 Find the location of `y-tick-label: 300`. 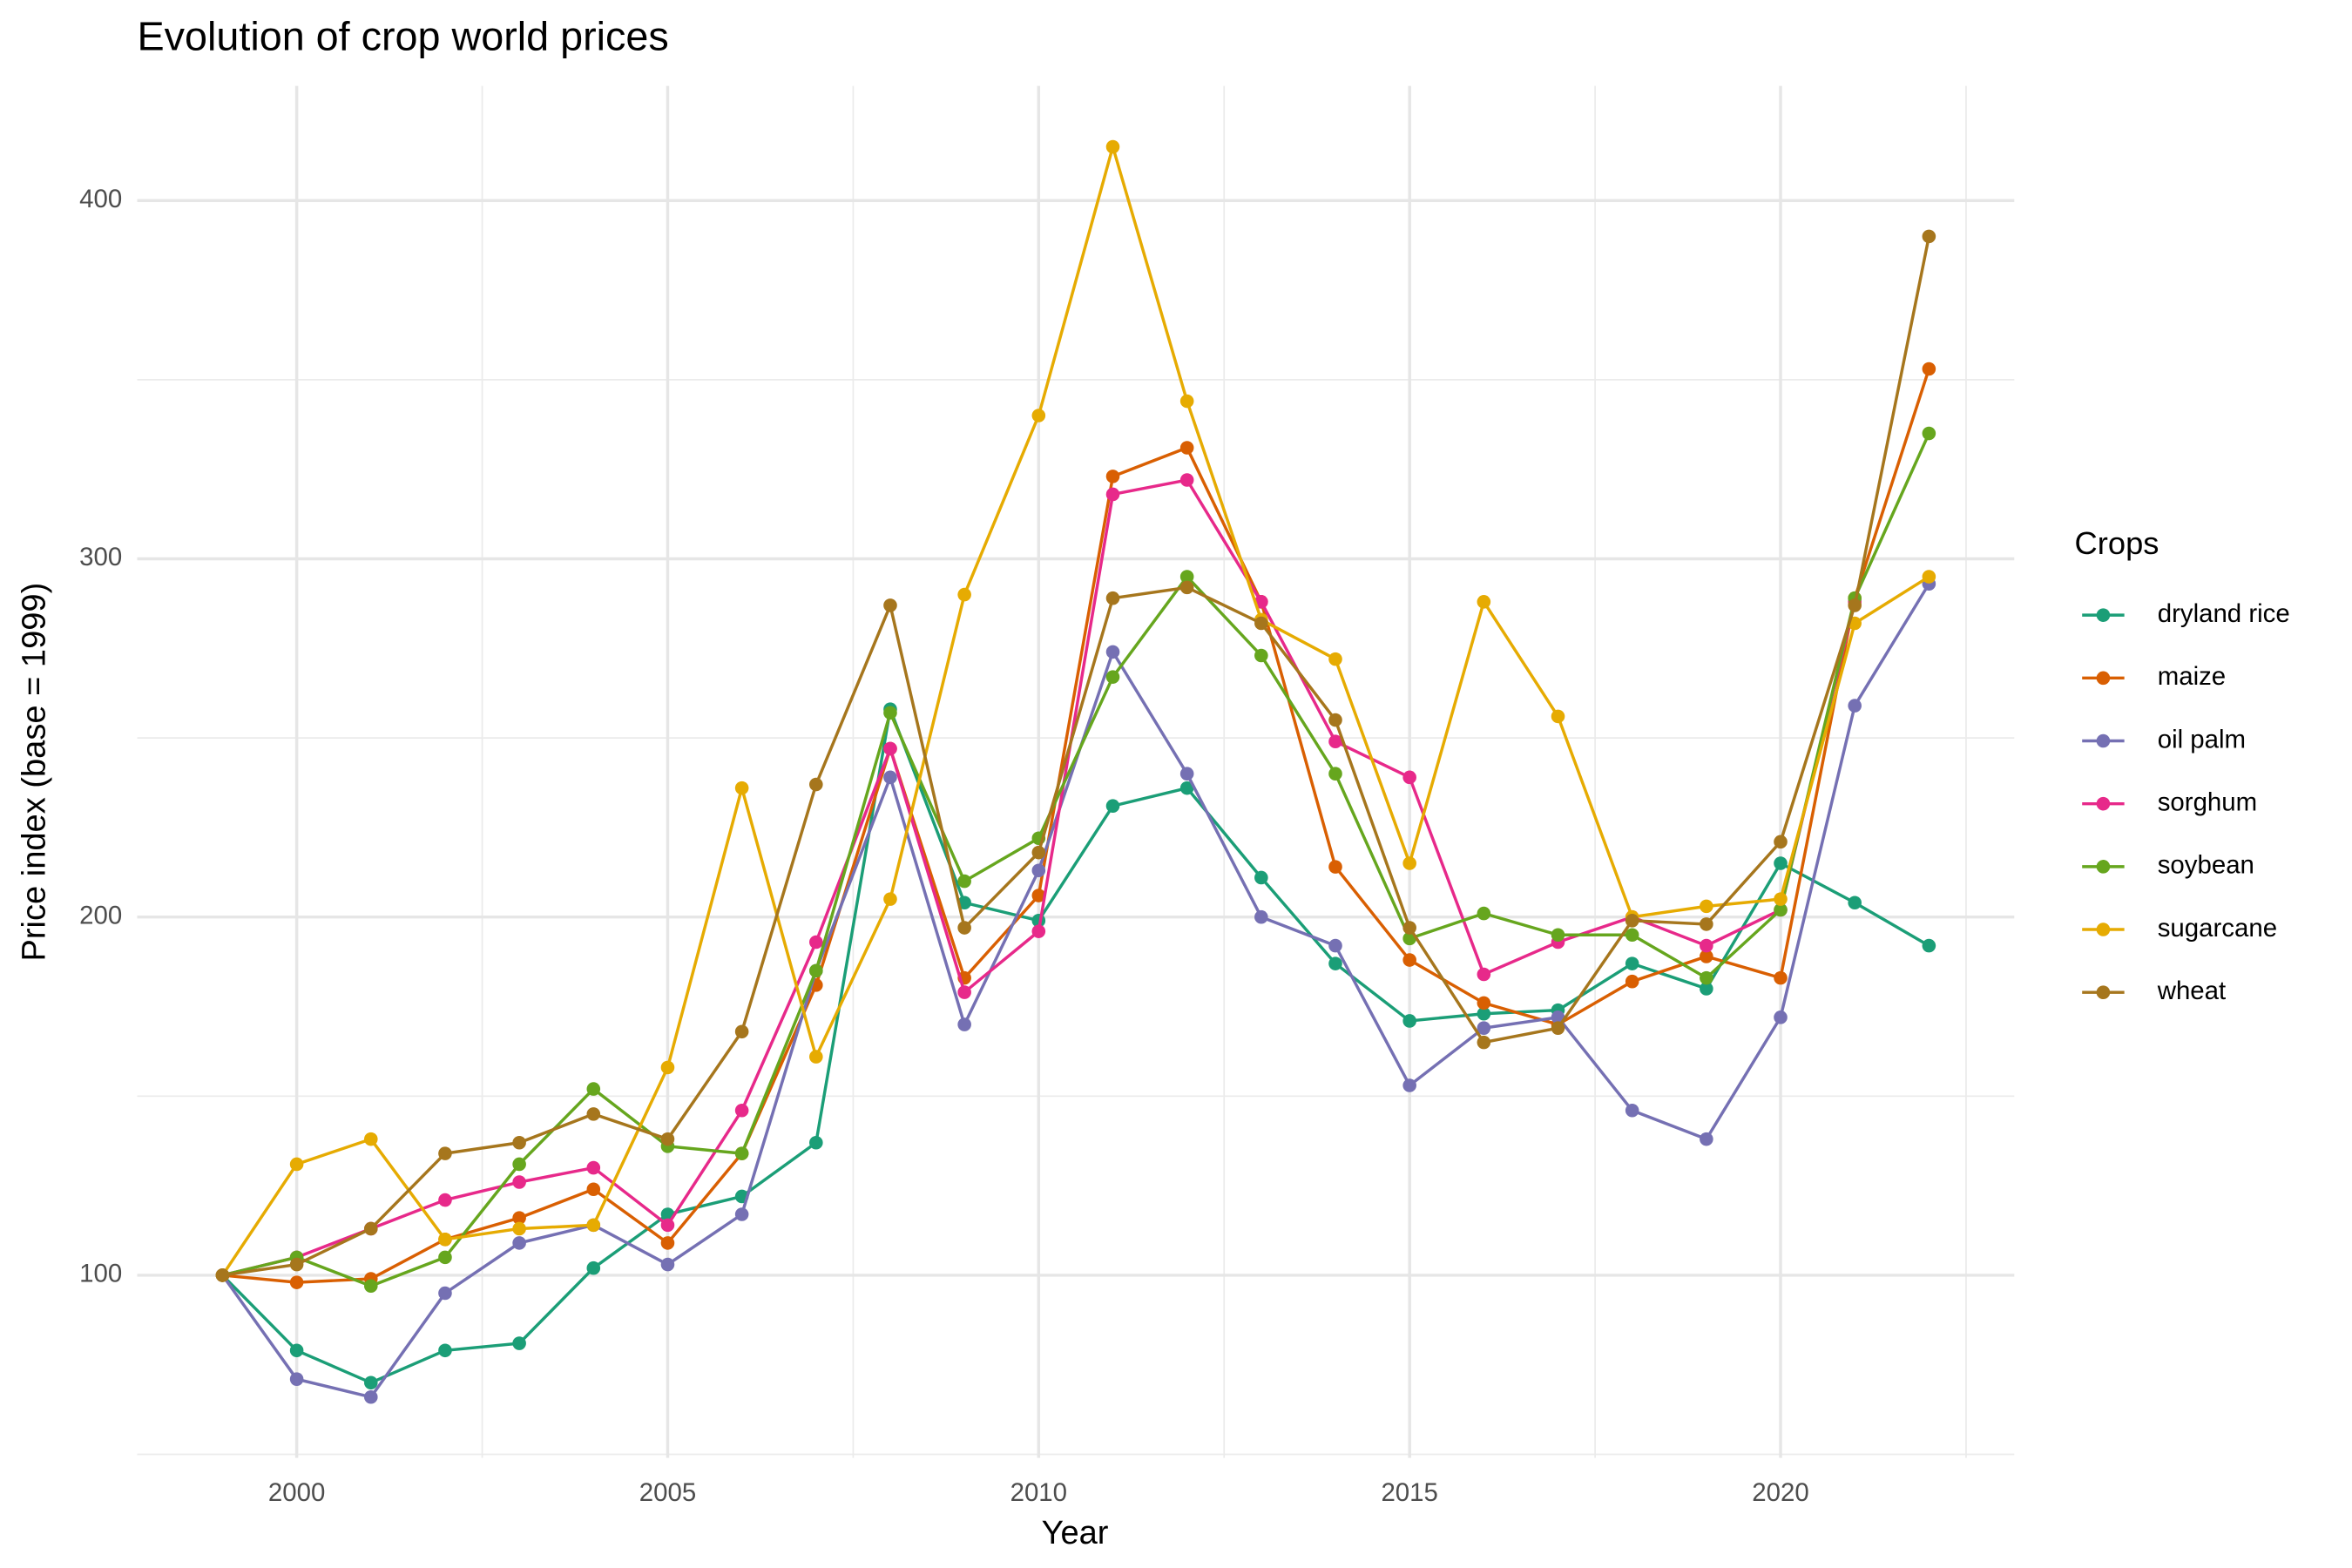

y-tick-label: 300 is located at coordinates (101, 557).